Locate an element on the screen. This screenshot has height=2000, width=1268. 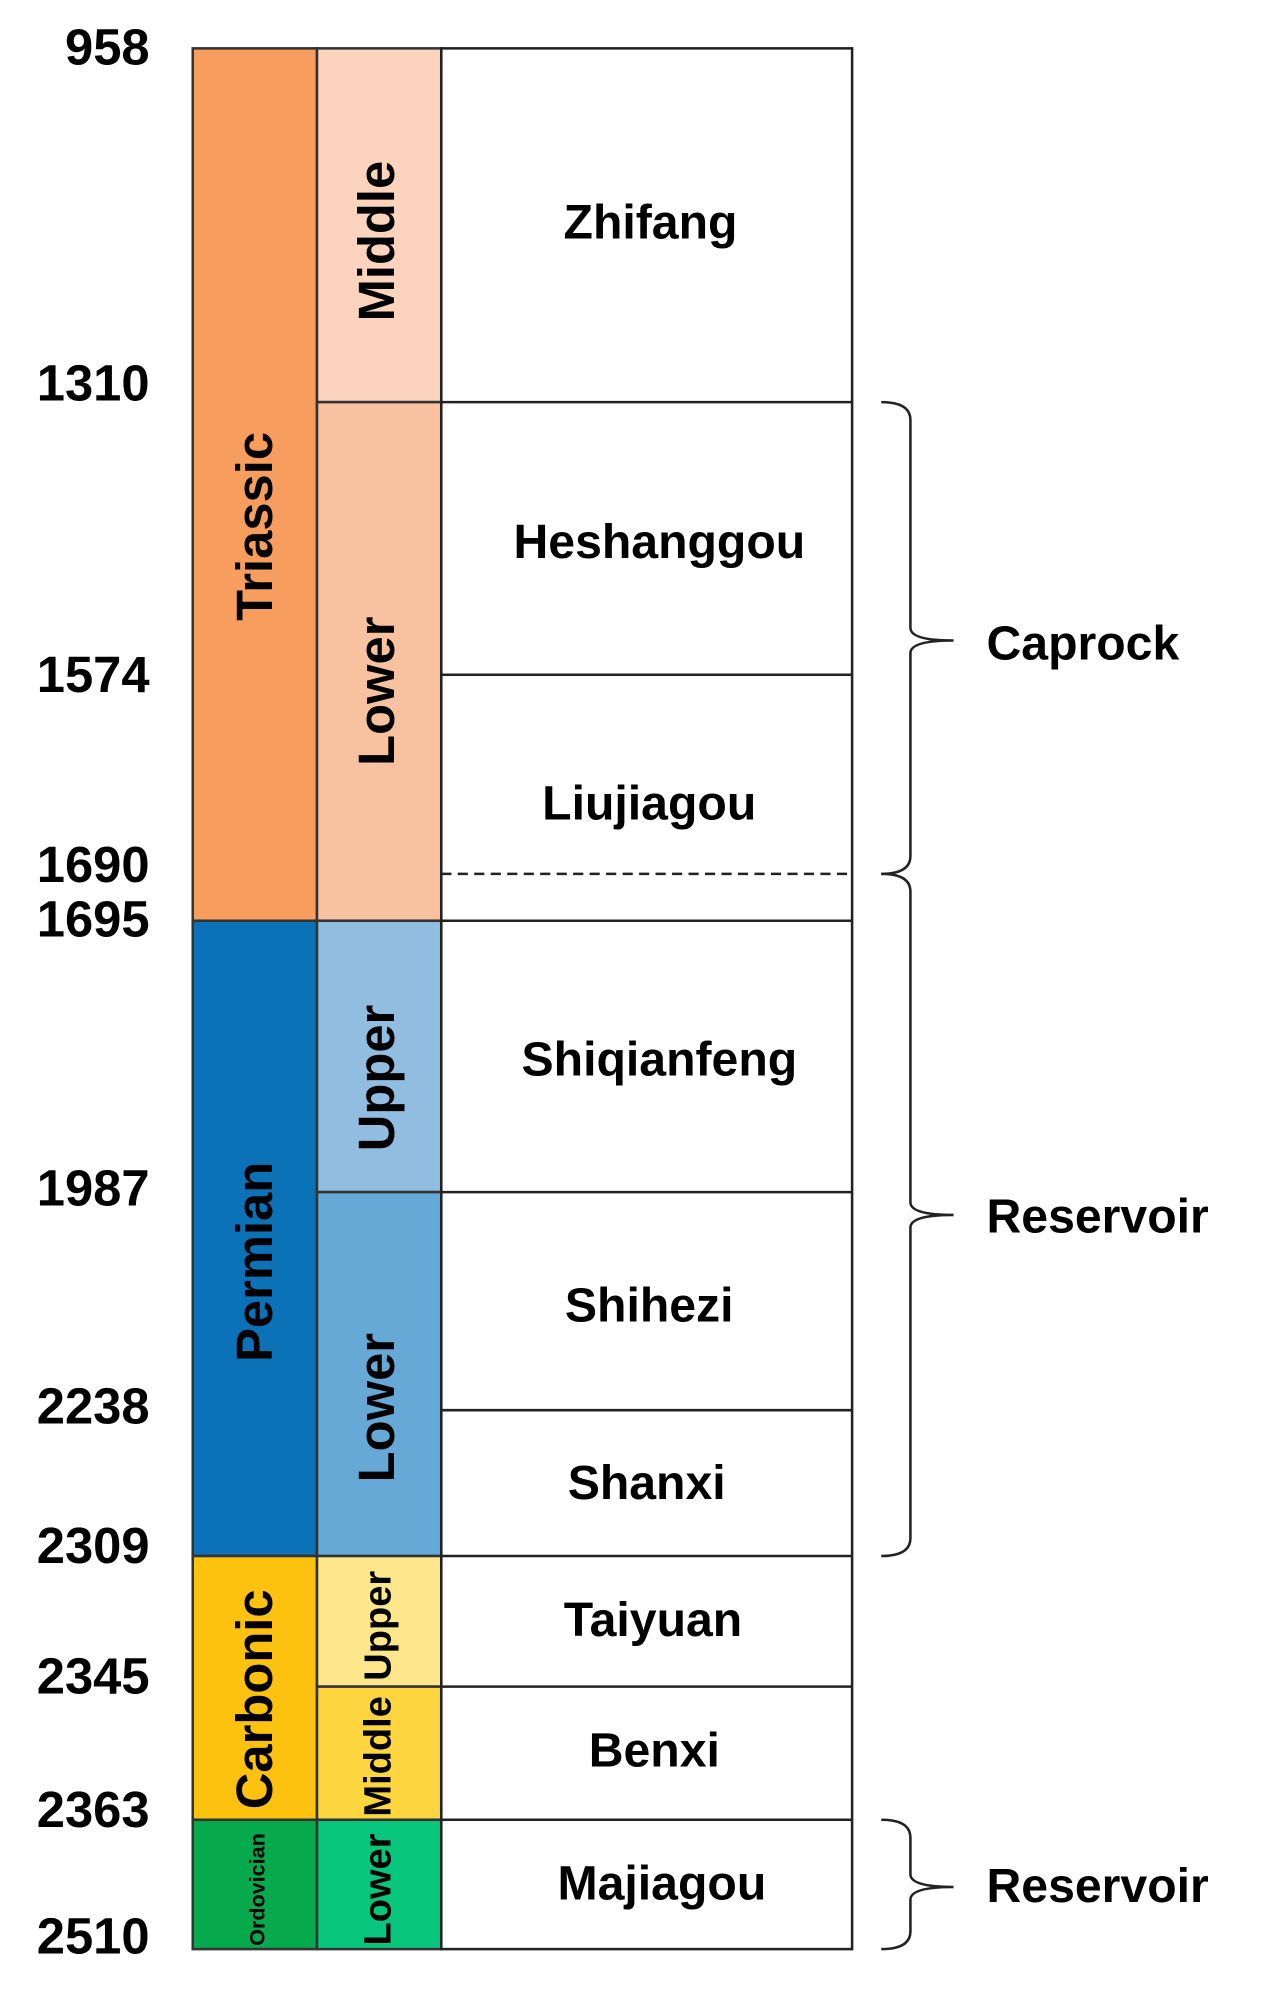
depth-label: 958 is located at coordinates (107, 46).